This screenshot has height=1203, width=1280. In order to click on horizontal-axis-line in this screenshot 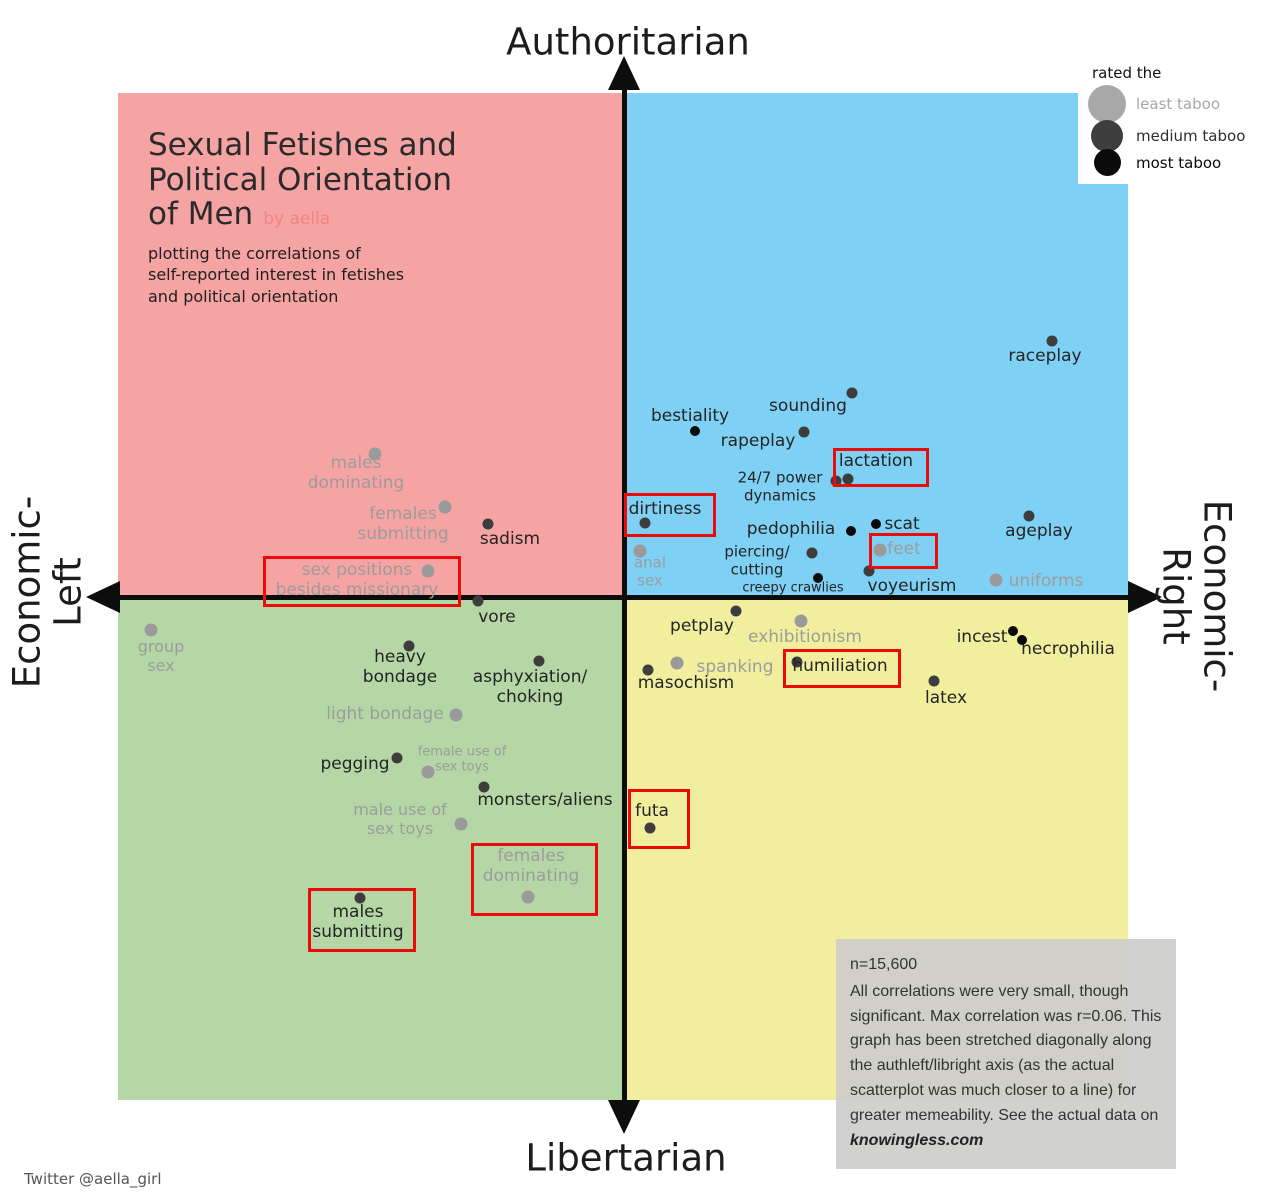, I will do `click(624, 597)`.